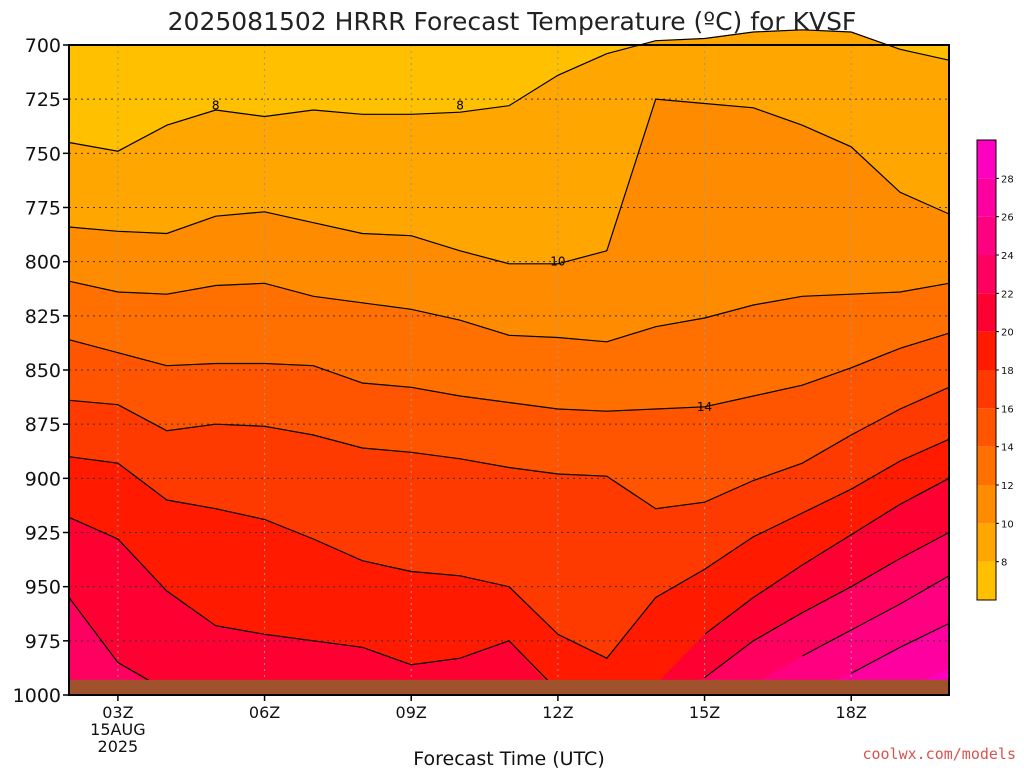 This screenshot has height=768, width=1024. I want to click on contour-label-1: 8, so click(460, 106).